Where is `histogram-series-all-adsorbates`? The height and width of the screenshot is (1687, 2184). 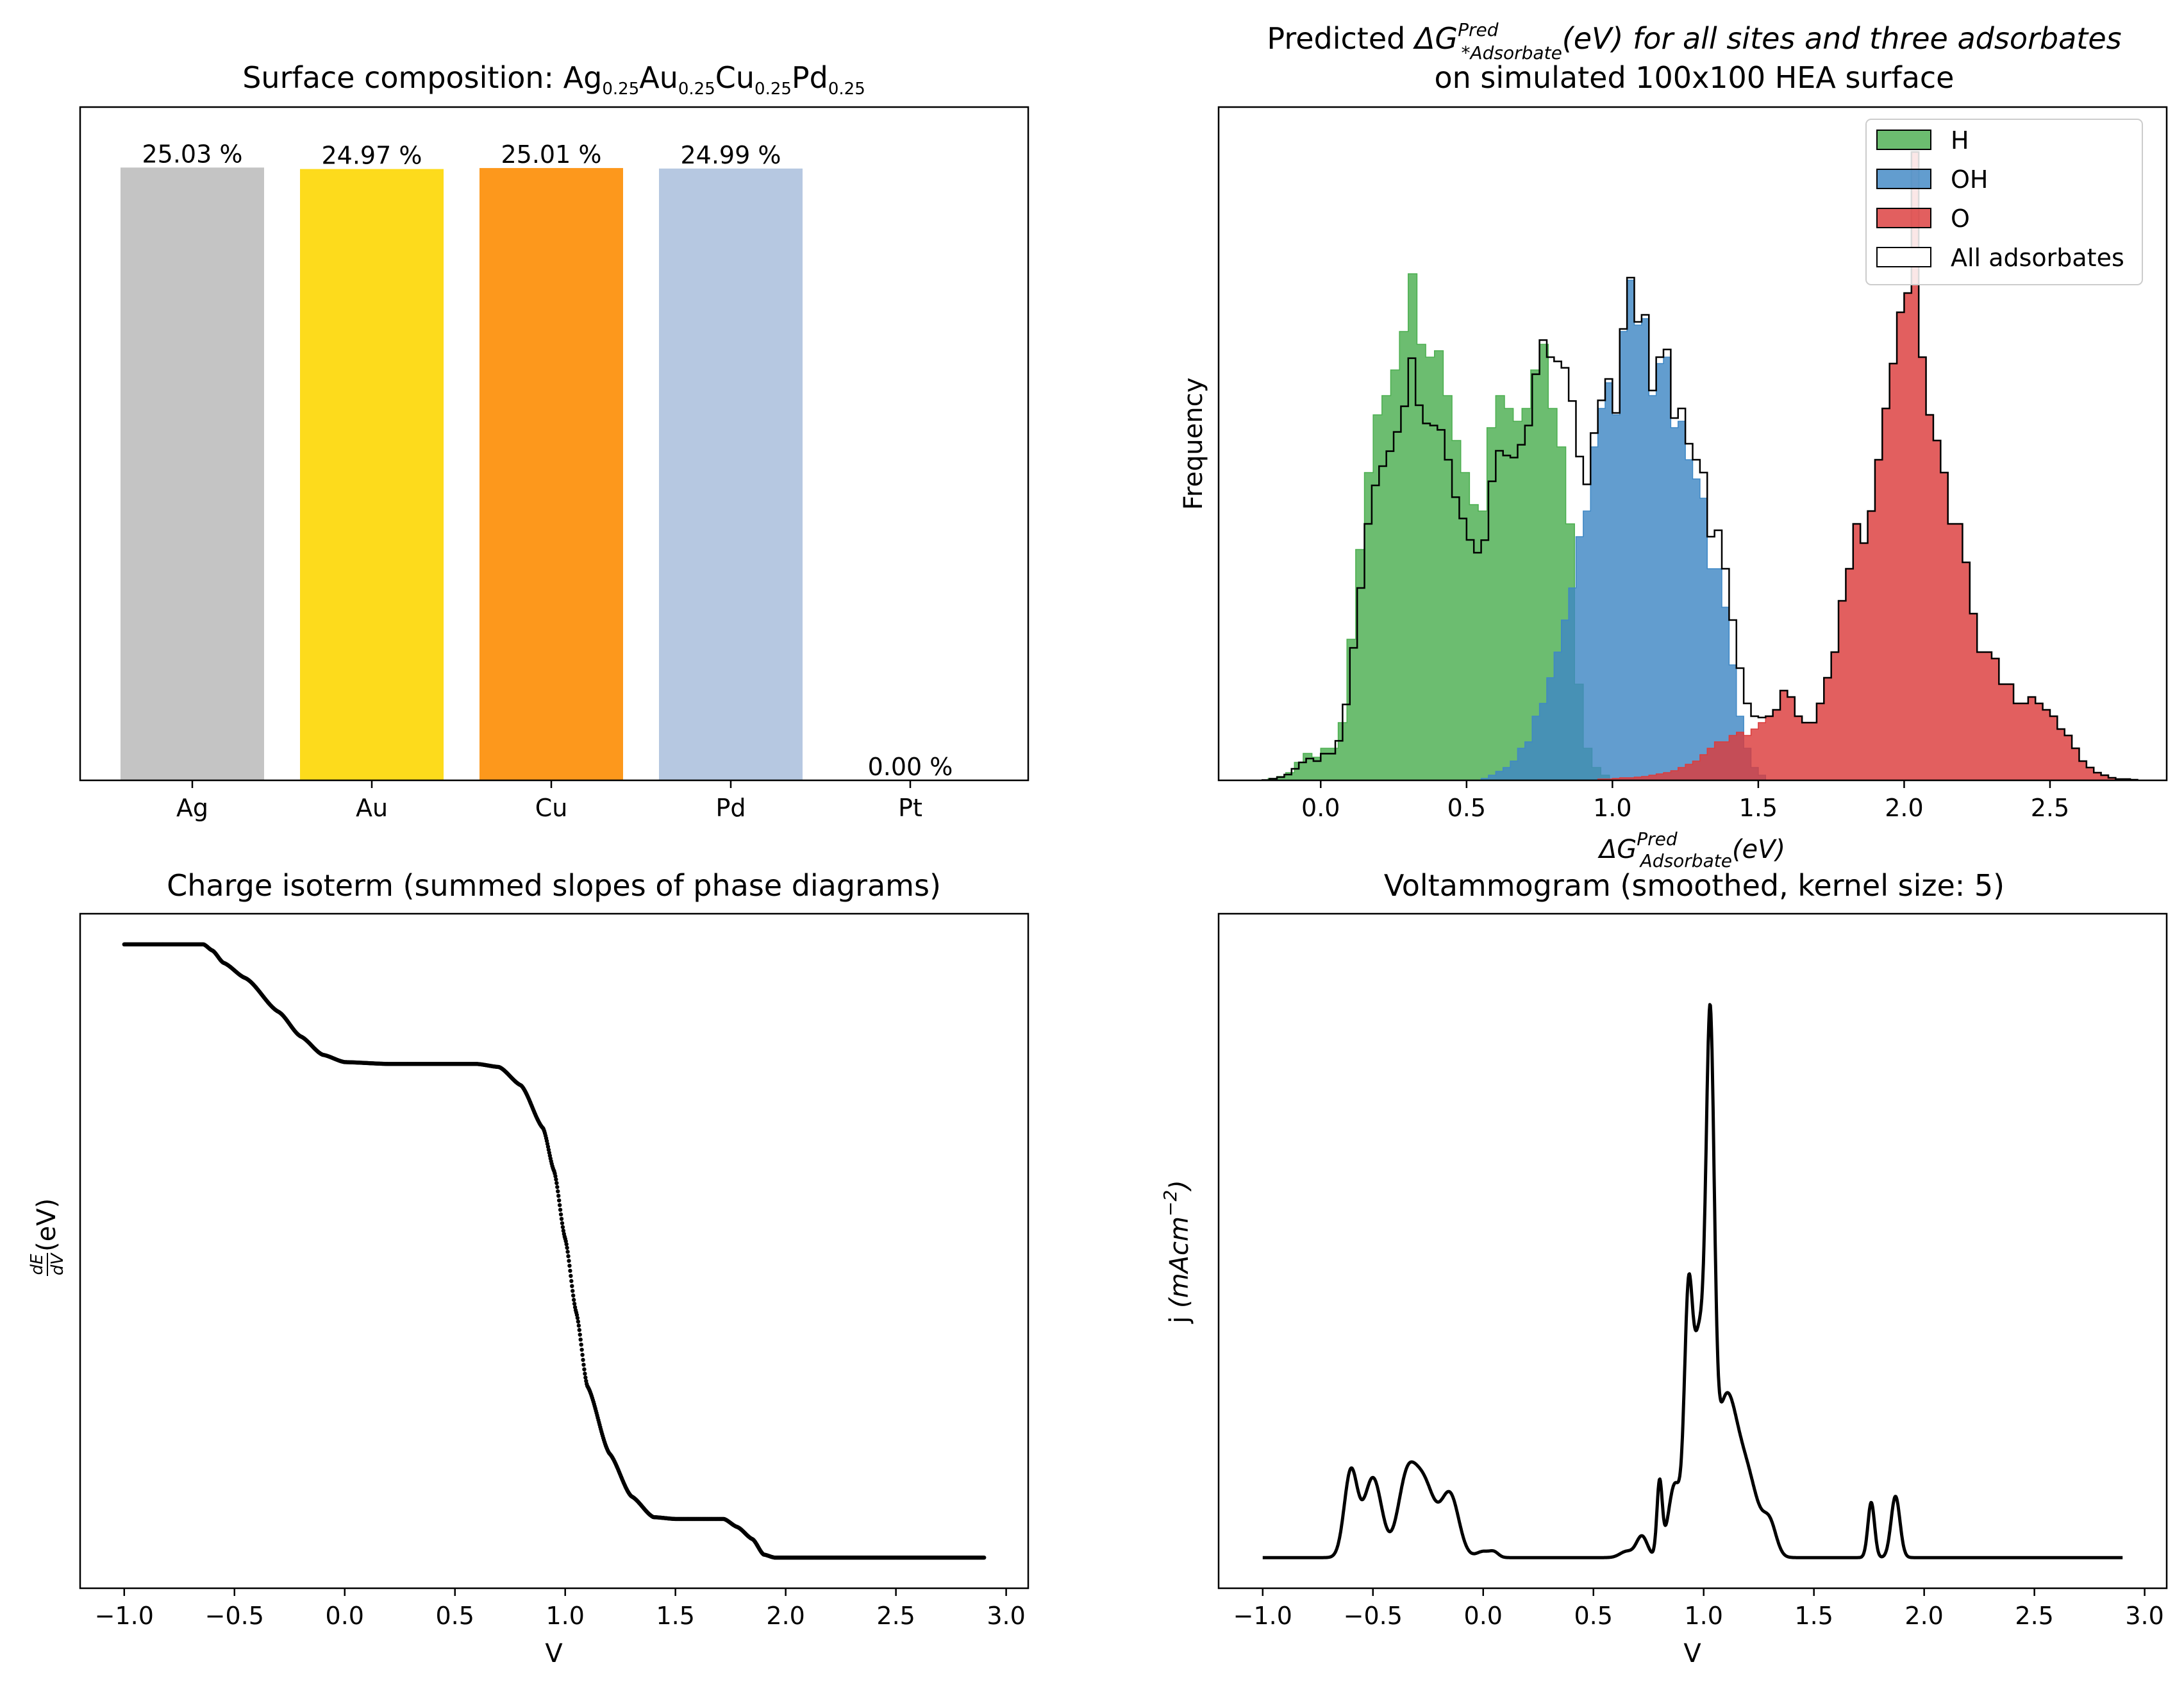
histogram-series-all-adsorbates is located at coordinates (1700, 466).